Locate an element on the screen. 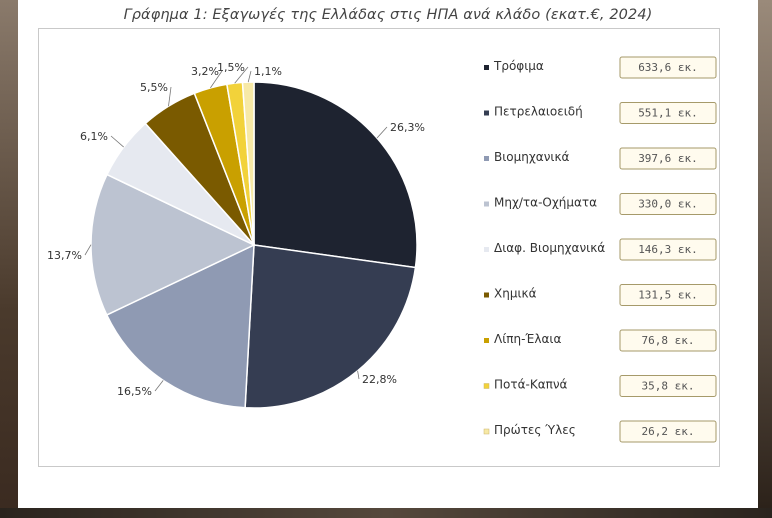 The width and height of the screenshot is (772, 518). value-label-1: 633,6 εκ. is located at coordinates (668, 67).